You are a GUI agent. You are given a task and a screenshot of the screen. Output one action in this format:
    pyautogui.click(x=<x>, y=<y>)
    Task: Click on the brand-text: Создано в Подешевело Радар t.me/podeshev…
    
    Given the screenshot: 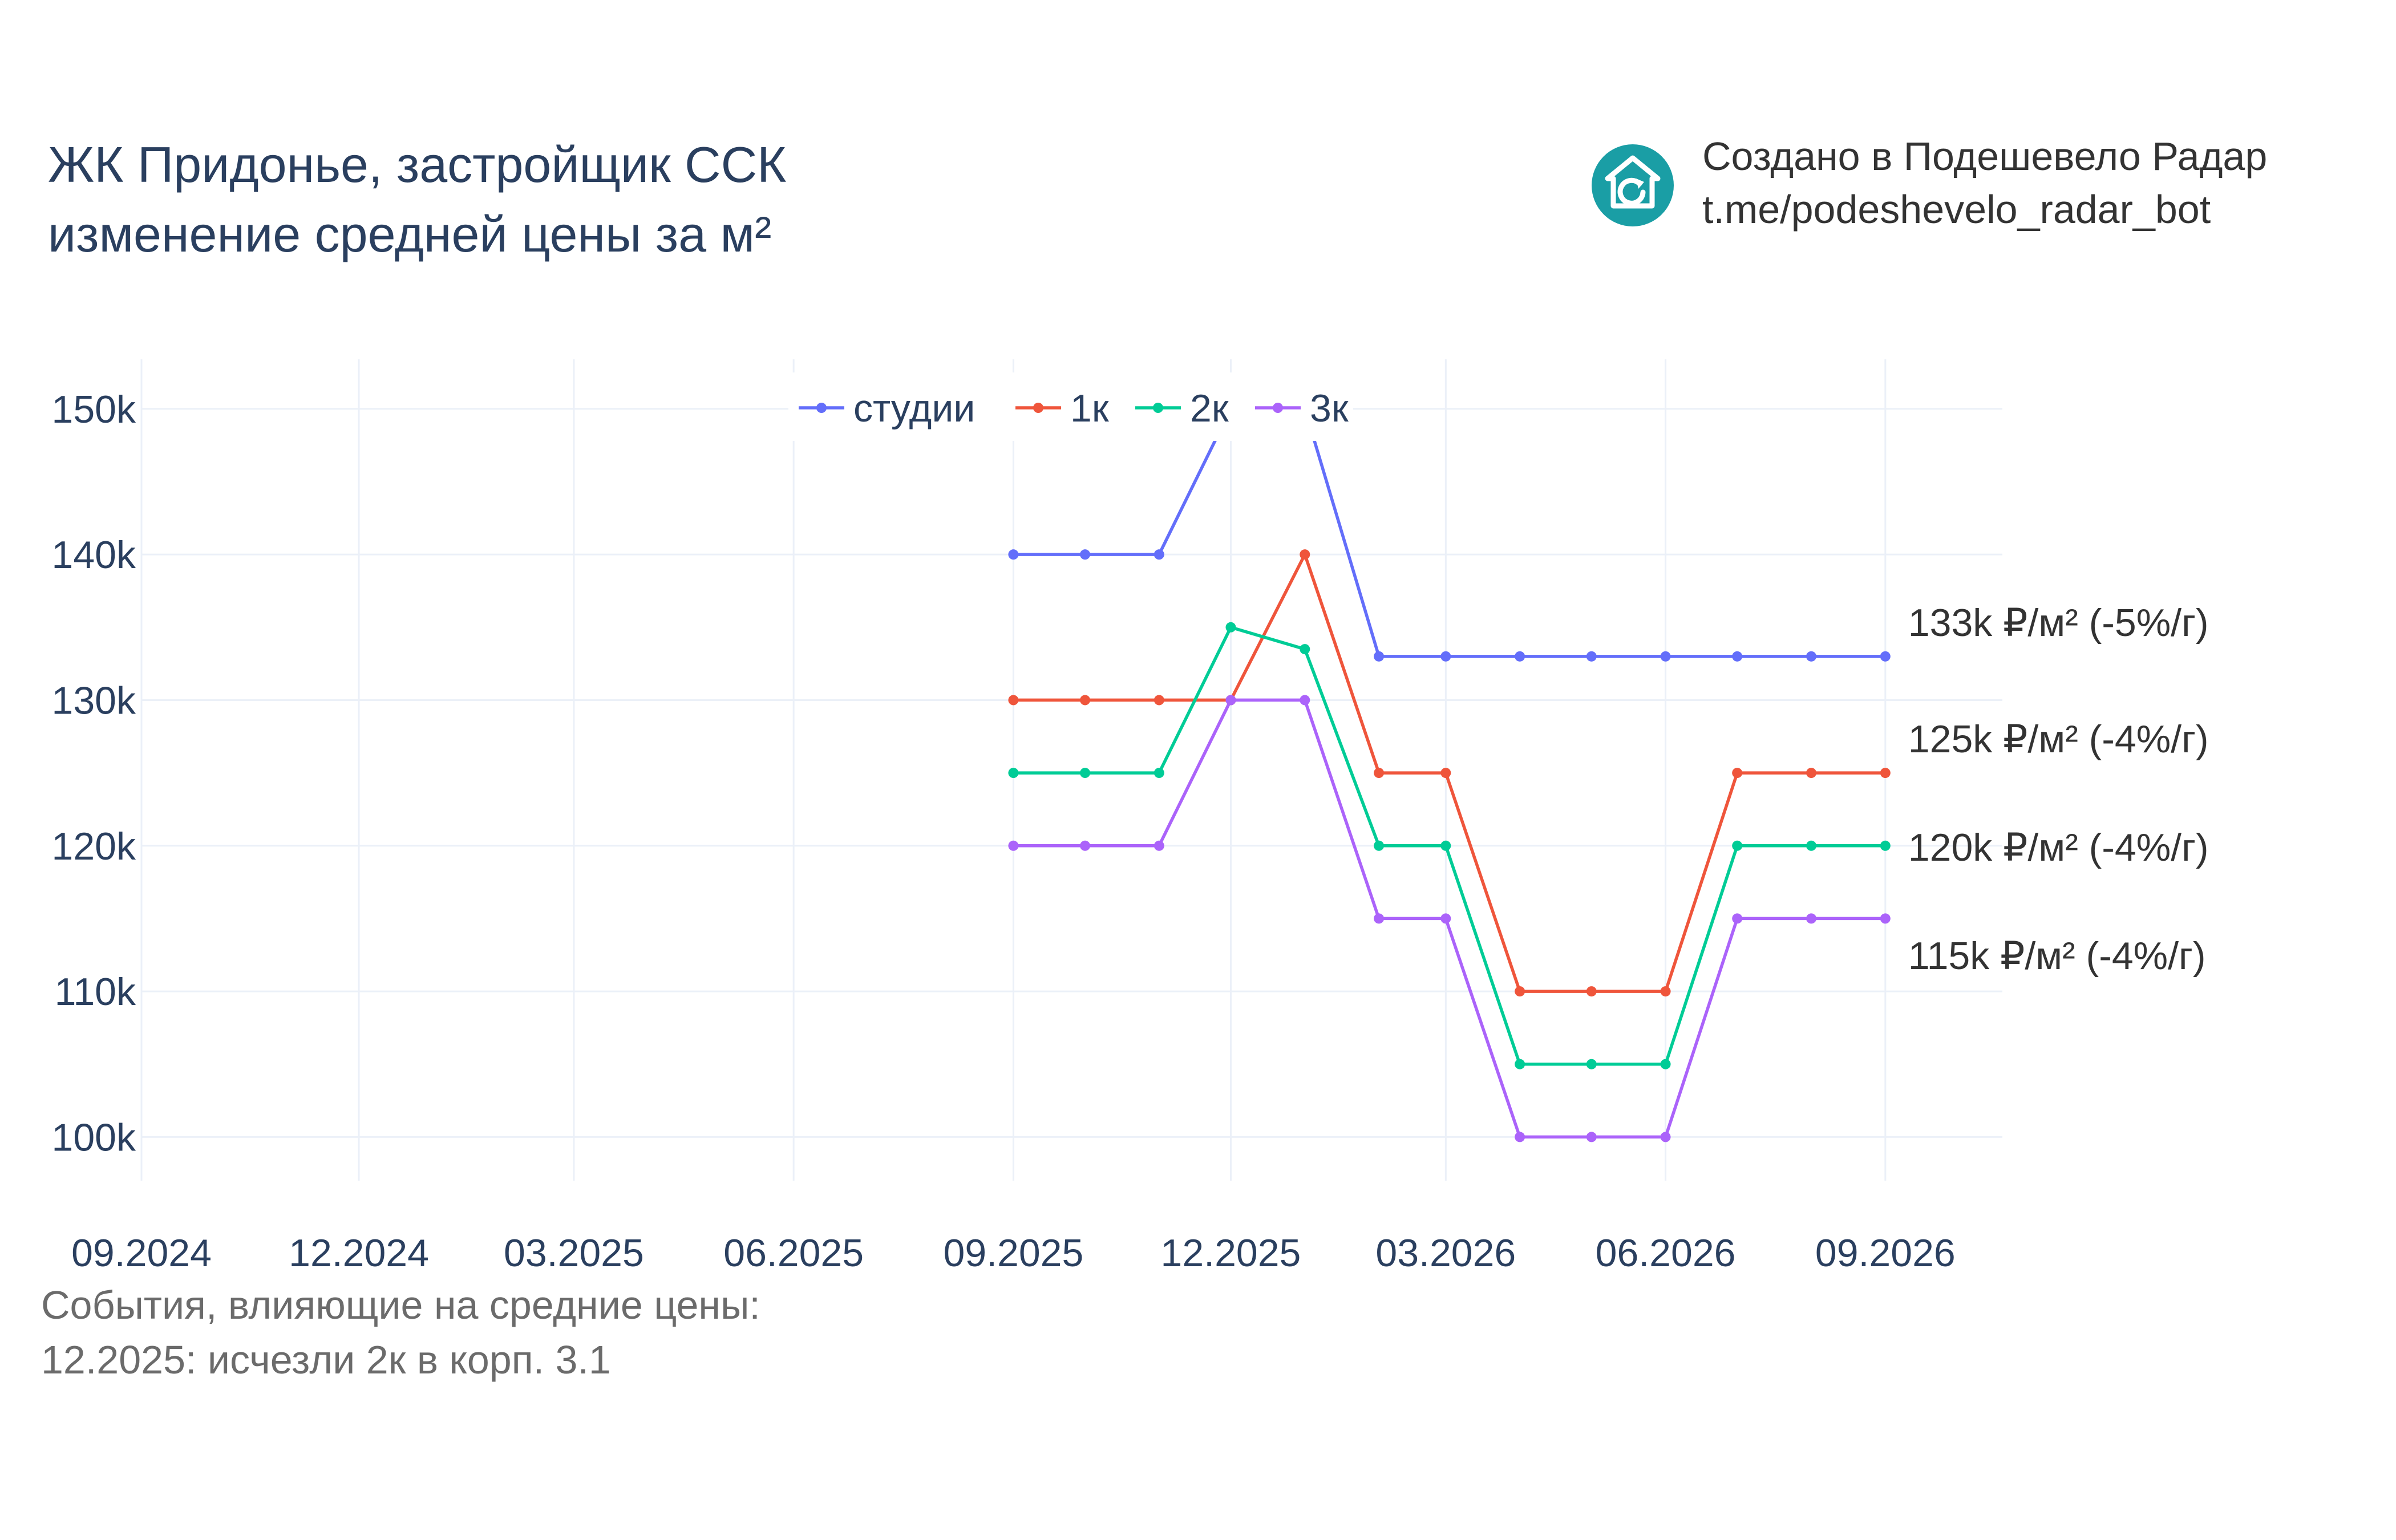 What is the action you would take?
    pyautogui.click(x=1985, y=183)
    